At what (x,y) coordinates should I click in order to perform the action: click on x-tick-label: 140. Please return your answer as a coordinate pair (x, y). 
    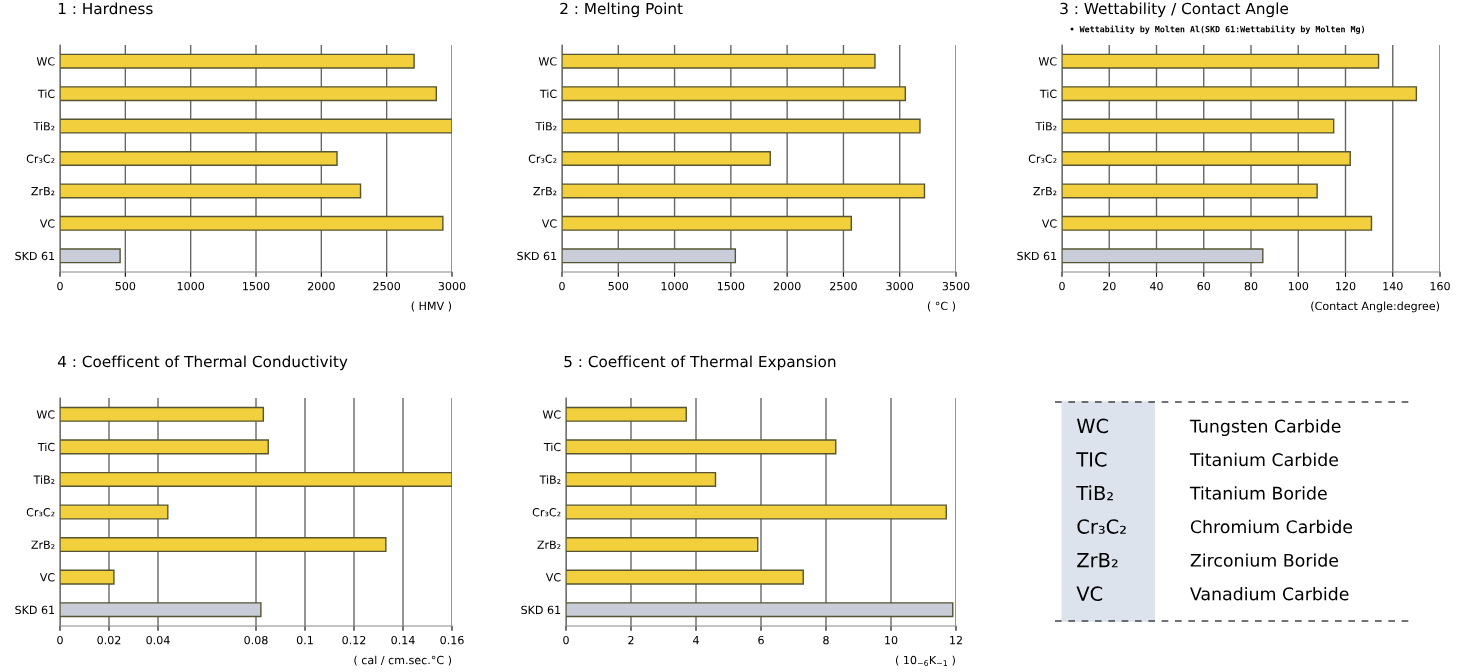
    Looking at the image, I should click on (1393, 286).